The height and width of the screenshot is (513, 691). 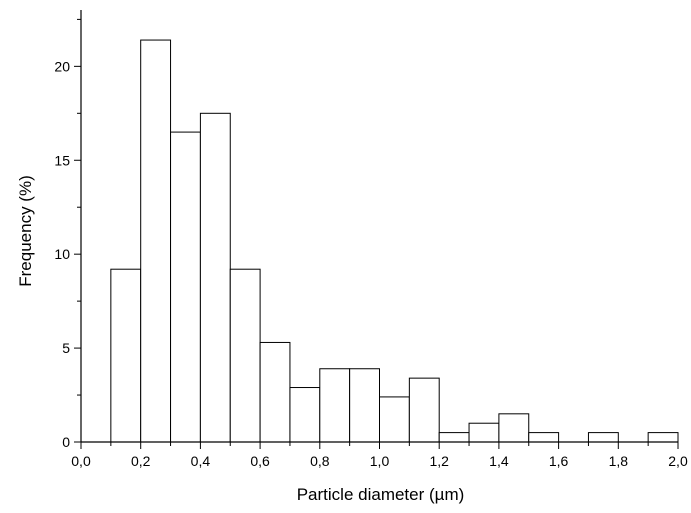 I want to click on y-tick-label: 15, so click(x=62, y=160).